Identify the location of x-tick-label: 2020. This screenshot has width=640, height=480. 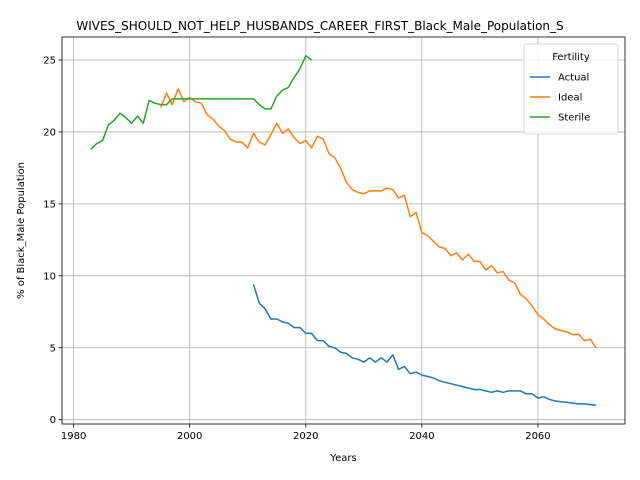
(305, 436).